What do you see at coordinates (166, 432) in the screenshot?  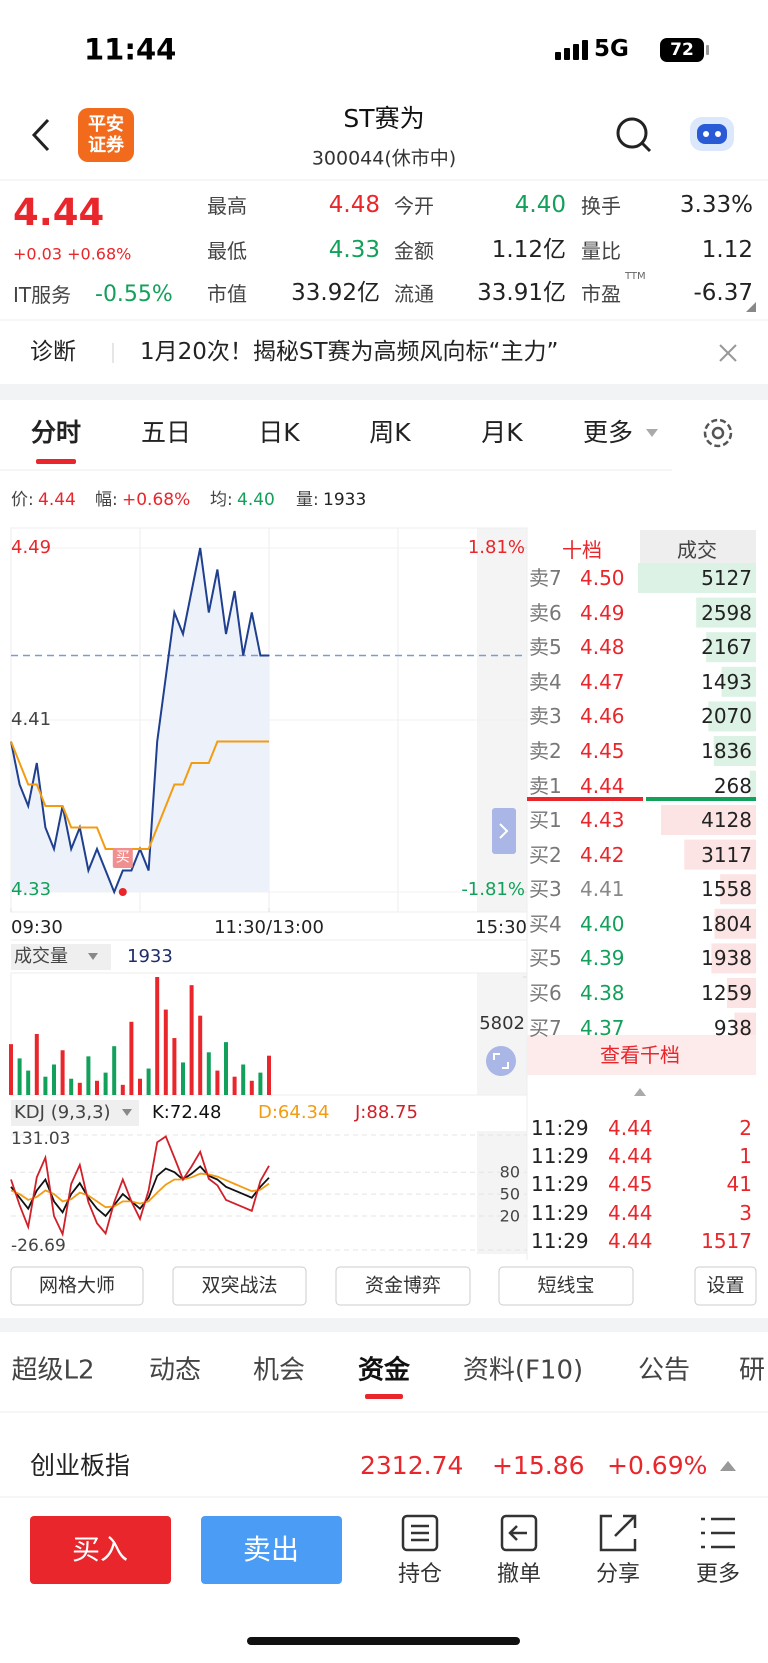 I see `chart-tab: 五日` at bounding box center [166, 432].